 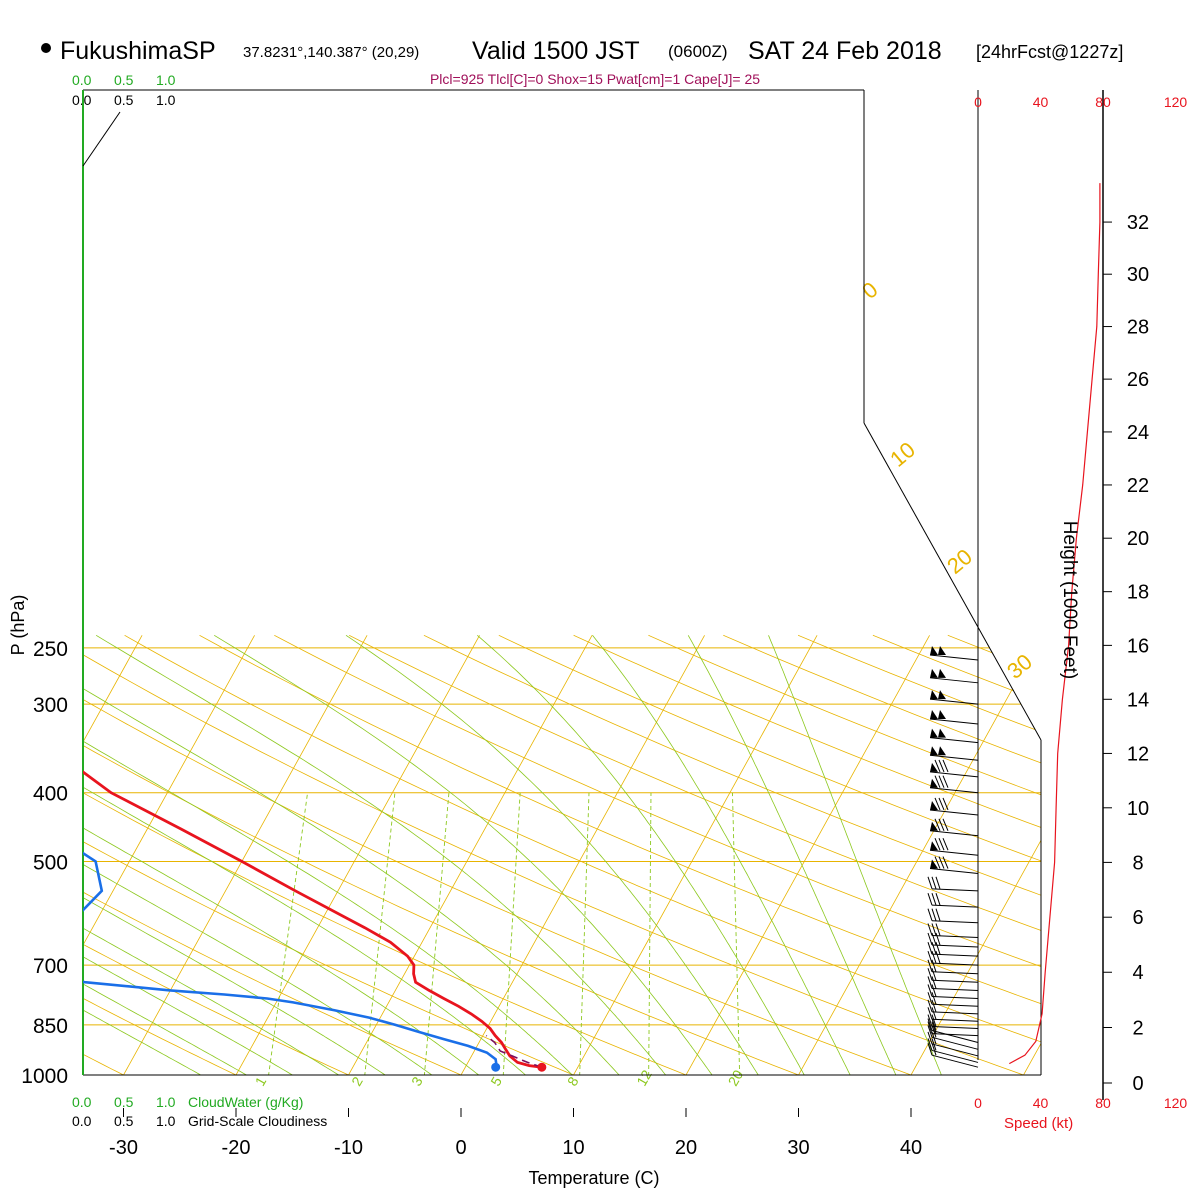 I want to click on temperature-tick-label: -10, so click(x=348, y=1148).